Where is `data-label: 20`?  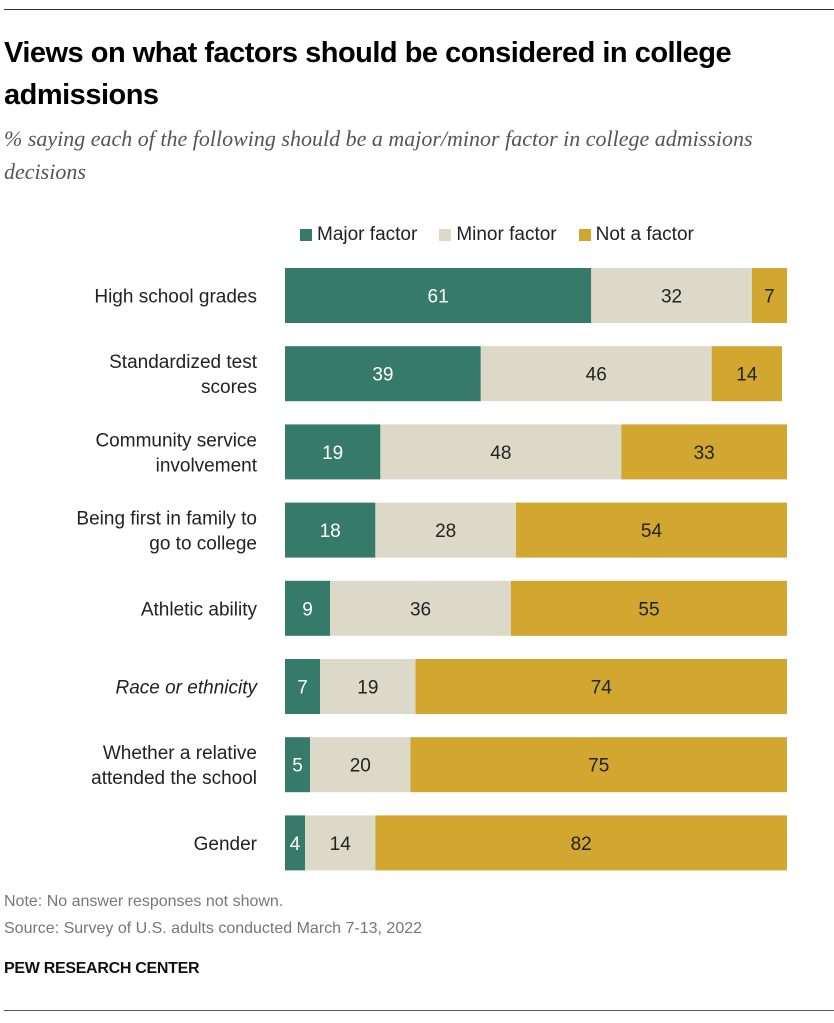
data-label: 20 is located at coordinates (360, 766).